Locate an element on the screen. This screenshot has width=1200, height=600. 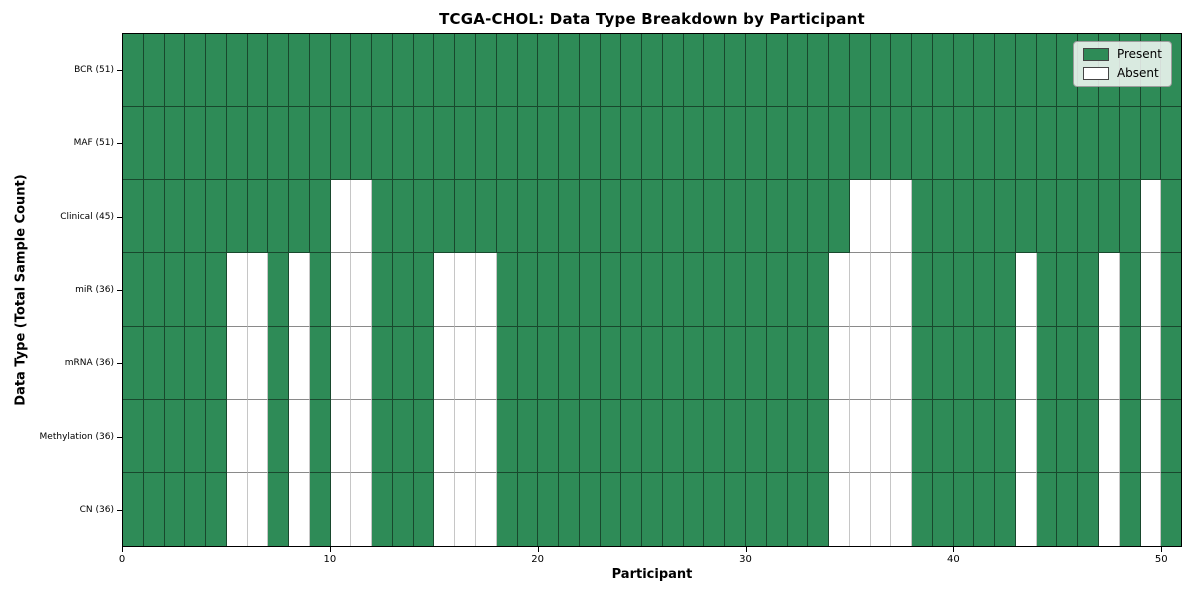
y-tick-label: CN (36) is located at coordinates (96, 510).